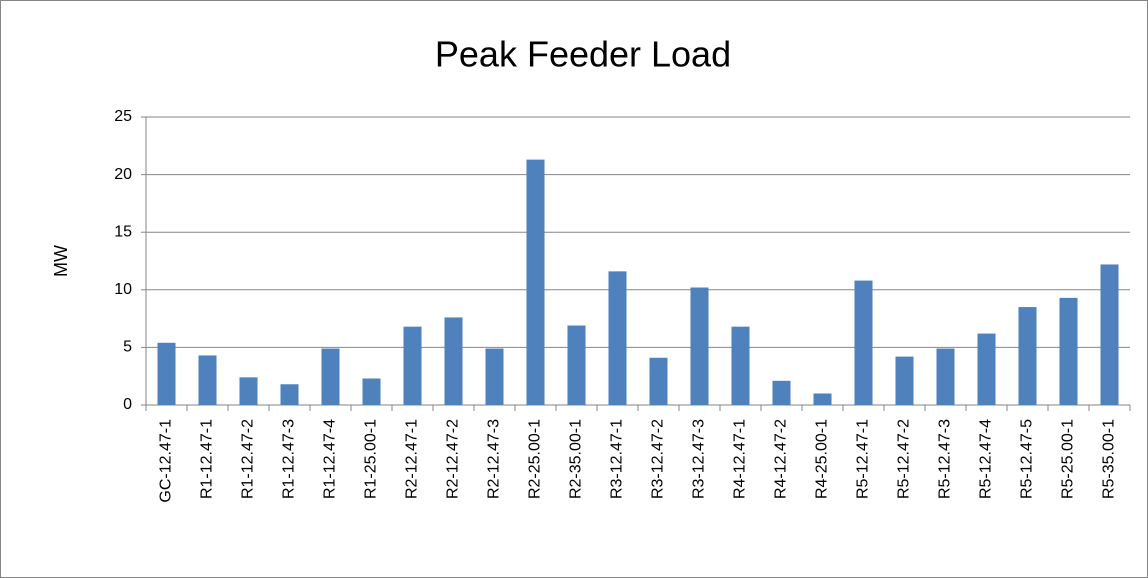  What do you see at coordinates (330, 459) in the screenshot?
I see `x-tick-label: R1-12.47-4` at bounding box center [330, 459].